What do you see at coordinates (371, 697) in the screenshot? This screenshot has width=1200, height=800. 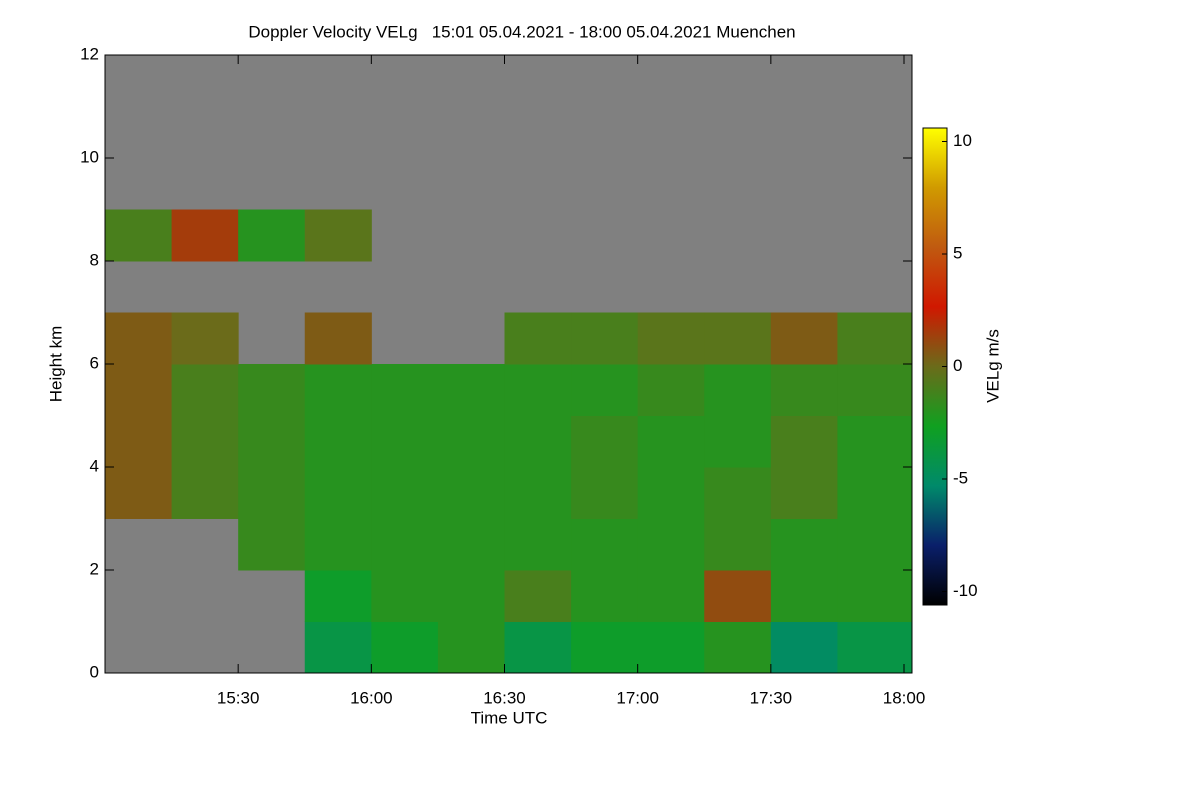 I see `x-tick-label: 16:00` at bounding box center [371, 697].